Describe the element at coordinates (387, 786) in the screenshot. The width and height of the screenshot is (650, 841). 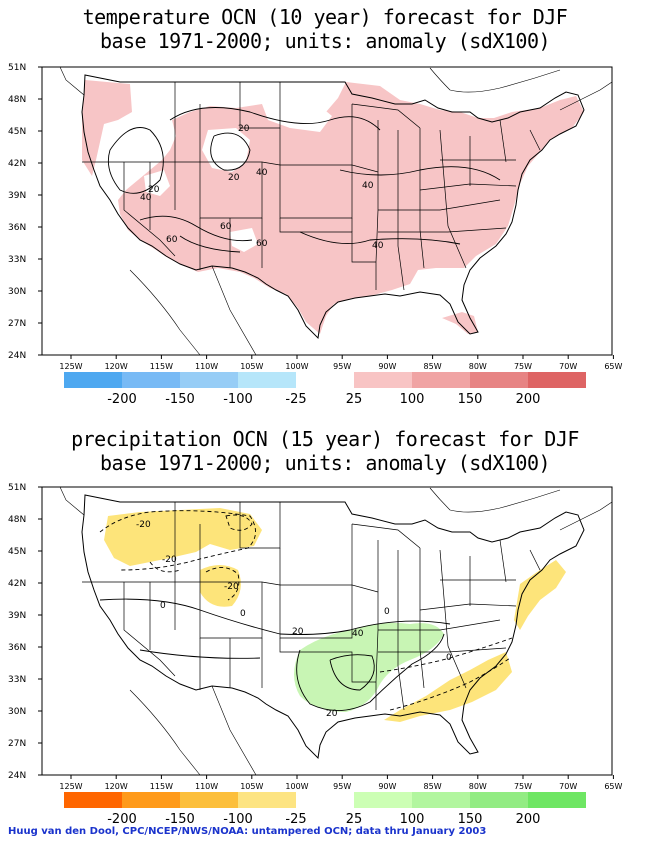
I see `longitude-label: 90W` at that location.